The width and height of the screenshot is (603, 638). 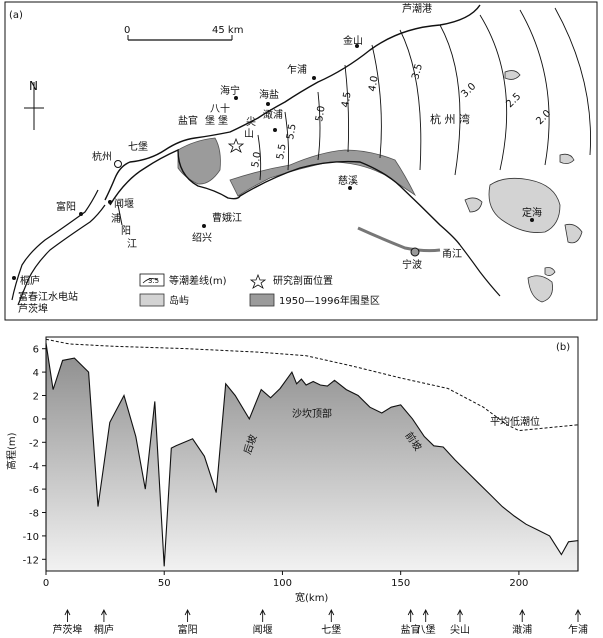 What do you see at coordinates (127, 30) in the screenshot?
I see `scale-start: 0` at bounding box center [127, 30].